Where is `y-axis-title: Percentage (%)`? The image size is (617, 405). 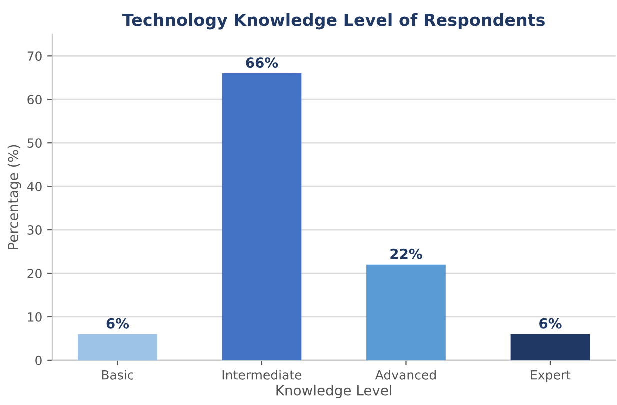
y-axis-title: Percentage (%) is located at coordinates (15, 197).